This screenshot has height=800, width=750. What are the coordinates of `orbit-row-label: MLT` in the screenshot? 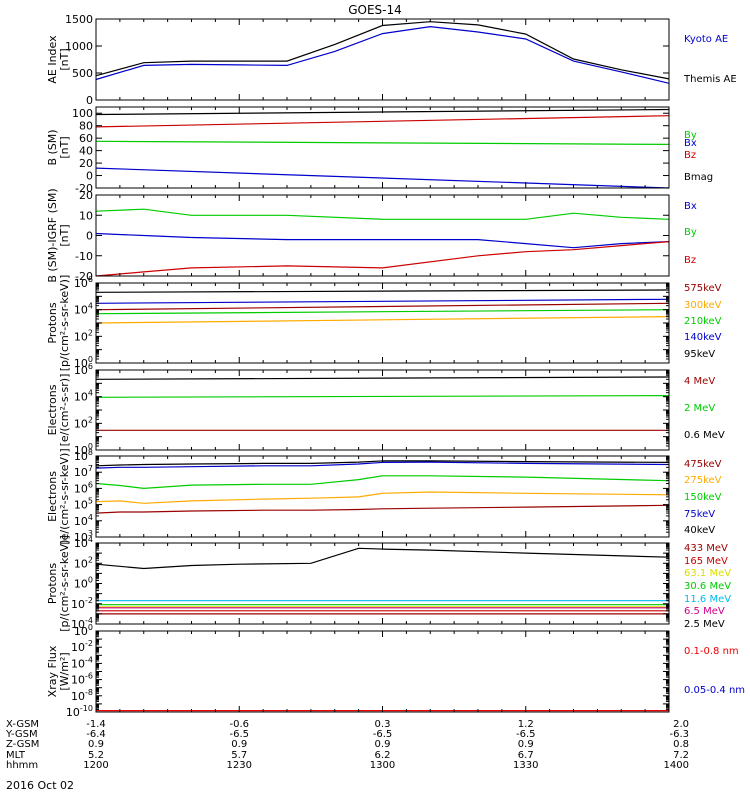 It's located at (16, 755).